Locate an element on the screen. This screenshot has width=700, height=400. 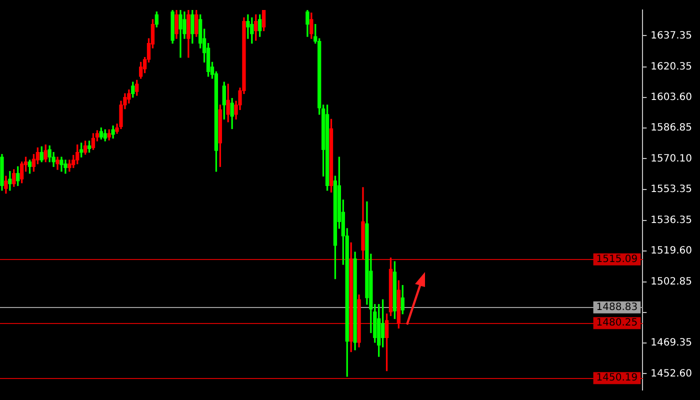
ref-line-label: 1515.09 is located at coordinates (617, 259).